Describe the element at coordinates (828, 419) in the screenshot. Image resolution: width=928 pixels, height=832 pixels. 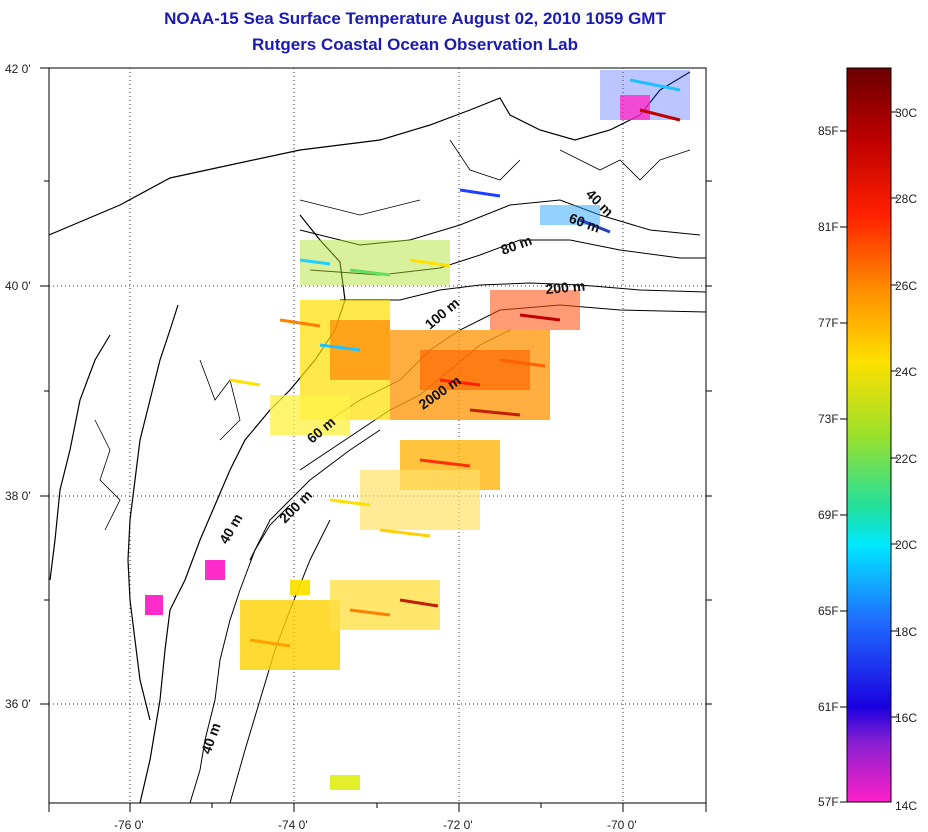
I see `colorbar-f-label: 73F` at that location.